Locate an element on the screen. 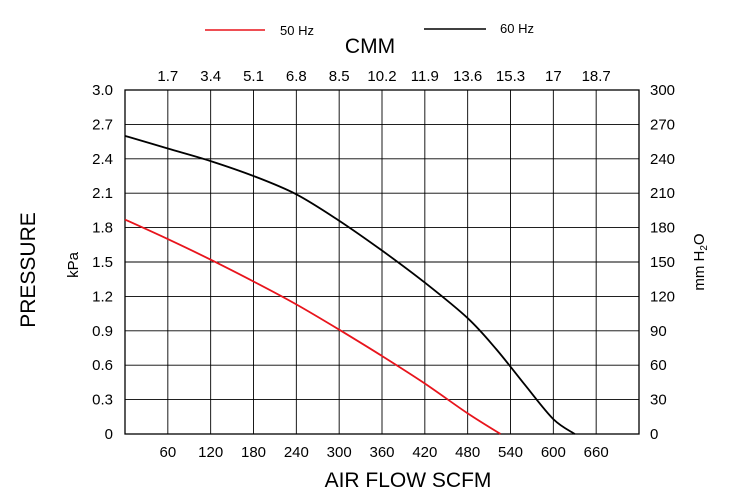 The height and width of the screenshot is (500, 730). y2-tick-label: 300 is located at coordinates (662, 90).